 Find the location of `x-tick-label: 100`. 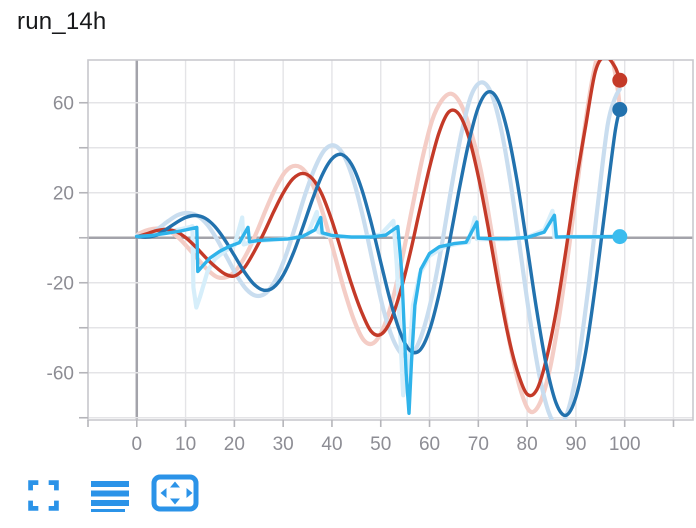

x-tick-label: 100 is located at coordinates (625, 444).